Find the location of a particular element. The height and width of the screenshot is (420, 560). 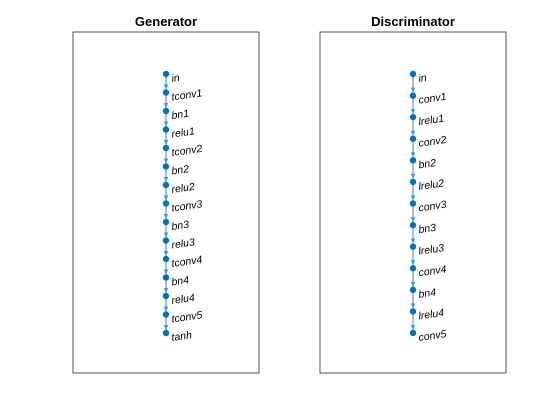

generator-node-label: in is located at coordinates (176, 78).